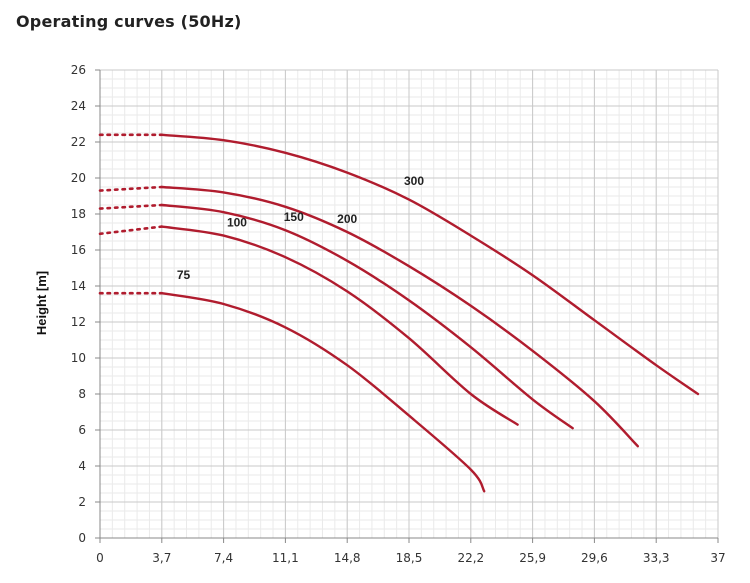 The image size is (750, 583). I want to click on y-tick-label: 24, so click(78, 106).